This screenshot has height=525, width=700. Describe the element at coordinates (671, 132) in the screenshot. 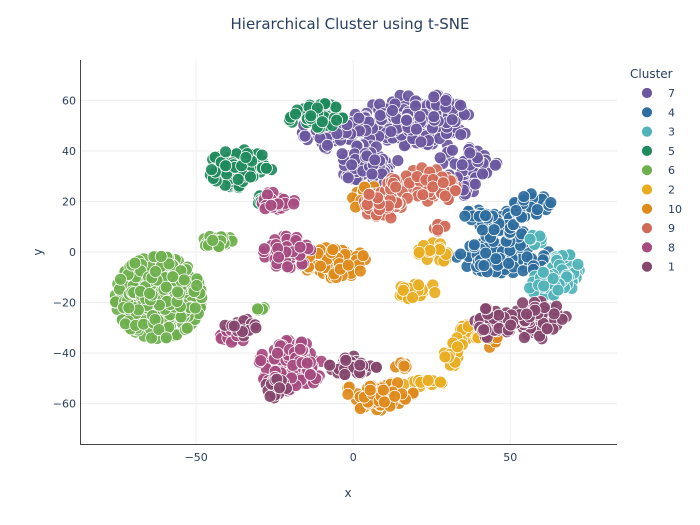

I see `legend-label: 3` at that location.